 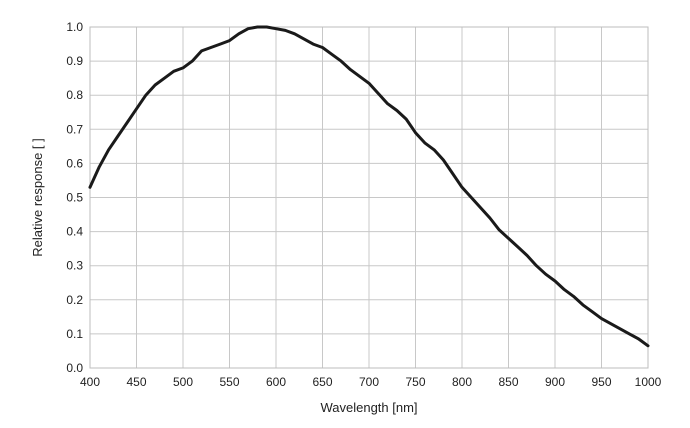 What do you see at coordinates (648, 382) in the screenshot?
I see `x-tick-label: 1000` at bounding box center [648, 382].